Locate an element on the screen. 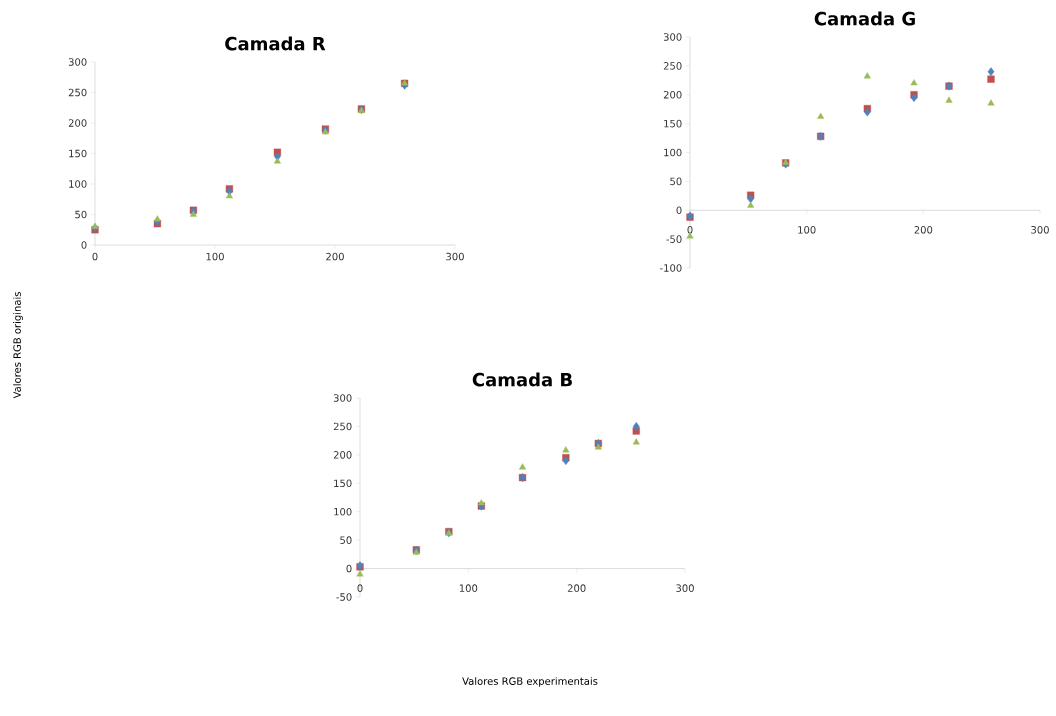 Image resolution: width=1056 pixels, height=716 pixels. y-axis-title: Valores RGB originais is located at coordinates (18, 345).